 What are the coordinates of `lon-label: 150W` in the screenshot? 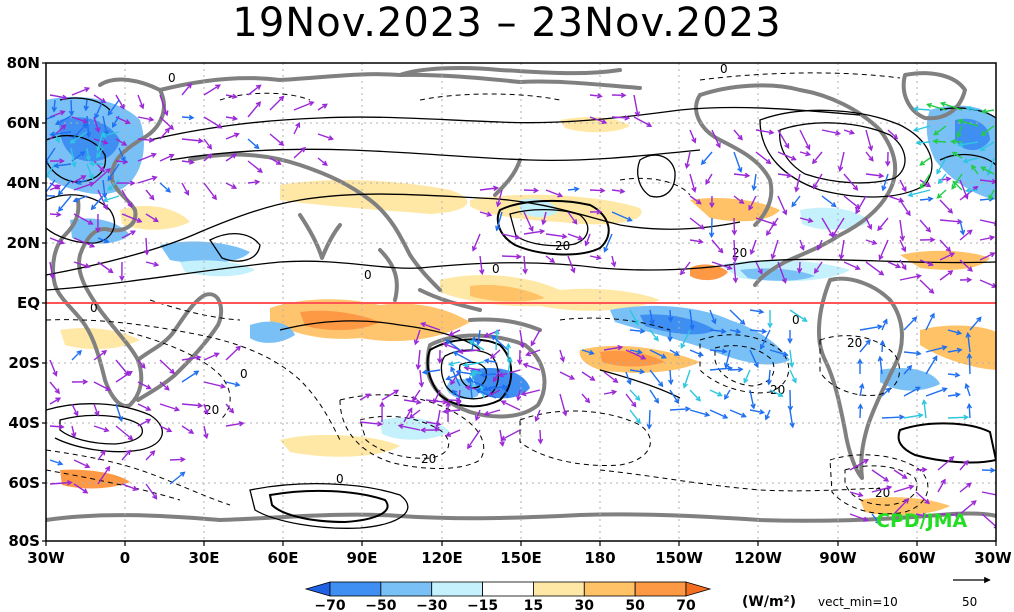 It's located at (679, 558).